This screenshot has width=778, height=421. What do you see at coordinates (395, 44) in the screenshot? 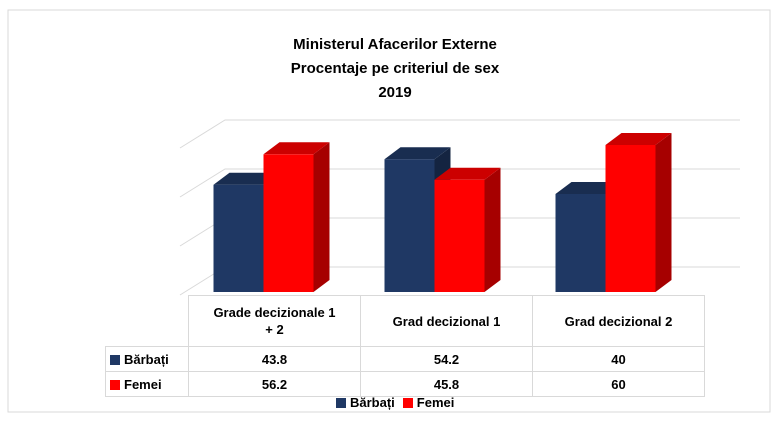
I see `chart-title: Ministerul Afacerilor Externe` at bounding box center [395, 44].